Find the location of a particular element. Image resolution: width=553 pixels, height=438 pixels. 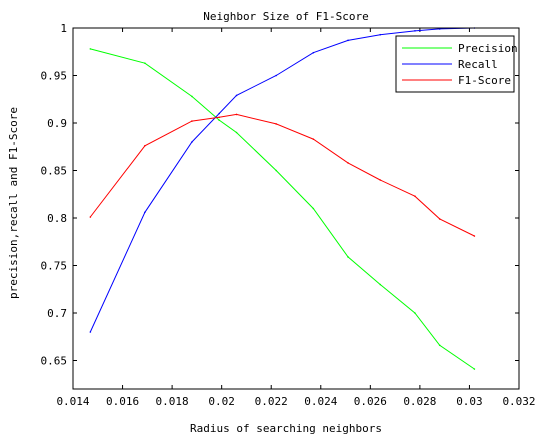

x-tick-label: 0.018 is located at coordinates (172, 401).